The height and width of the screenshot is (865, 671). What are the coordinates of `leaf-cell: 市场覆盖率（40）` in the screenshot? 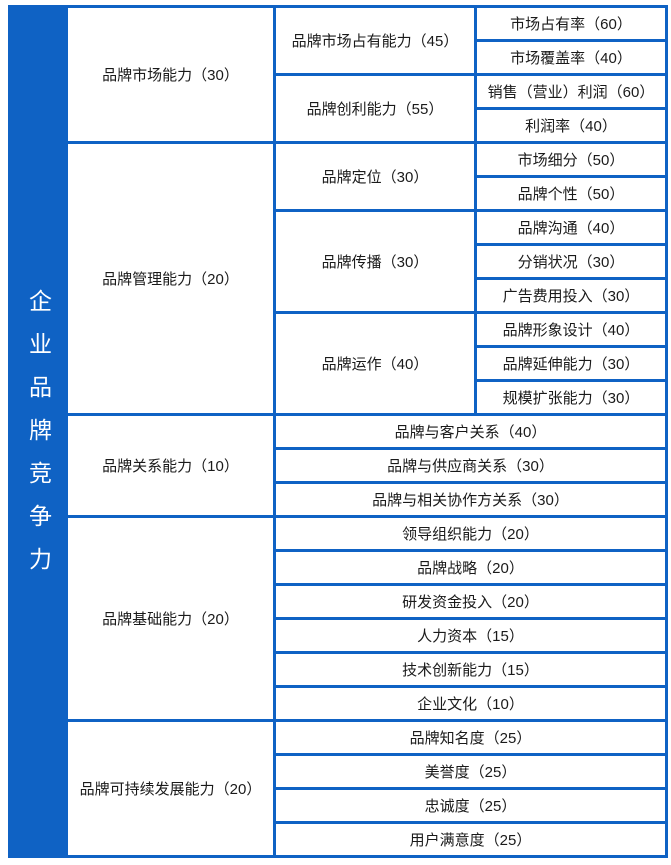 It's located at (571, 57).